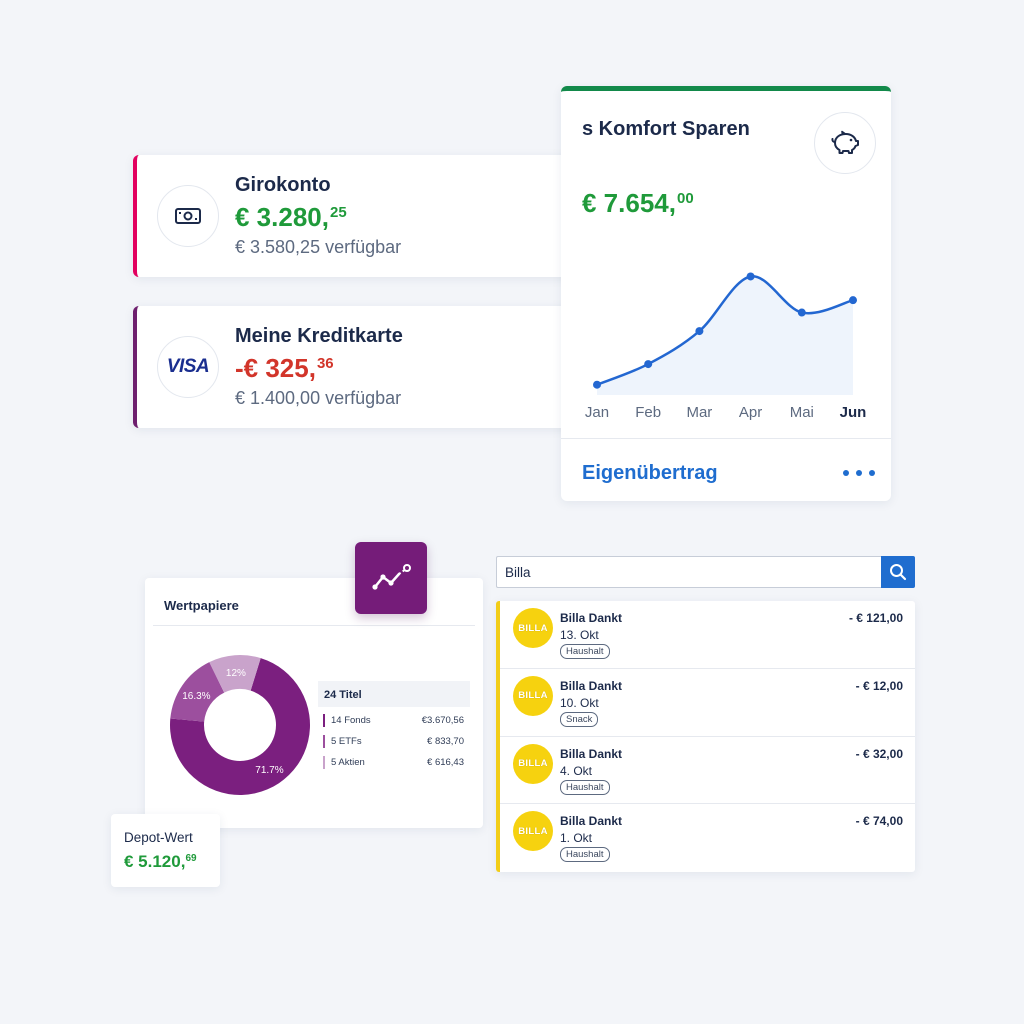 The width and height of the screenshot is (1024, 1024). What do you see at coordinates (750, 412) in the screenshot?
I see `x-tick-label: Apr` at bounding box center [750, 412].